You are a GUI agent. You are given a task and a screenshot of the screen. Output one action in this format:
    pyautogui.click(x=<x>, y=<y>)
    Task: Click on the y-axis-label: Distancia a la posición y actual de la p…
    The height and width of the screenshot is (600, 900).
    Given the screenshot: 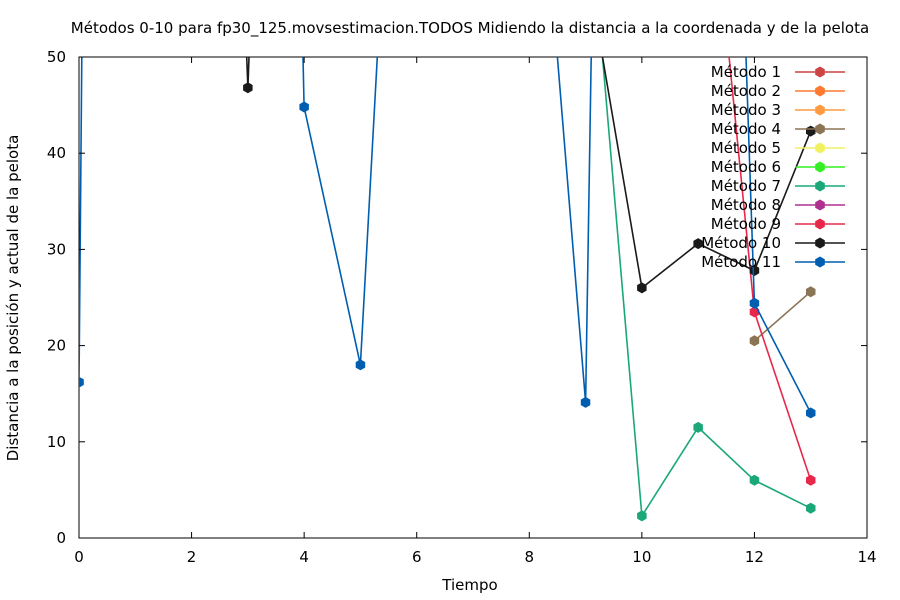 What is the action you would take?
    pyautogui.click(x=13, y=298)
    